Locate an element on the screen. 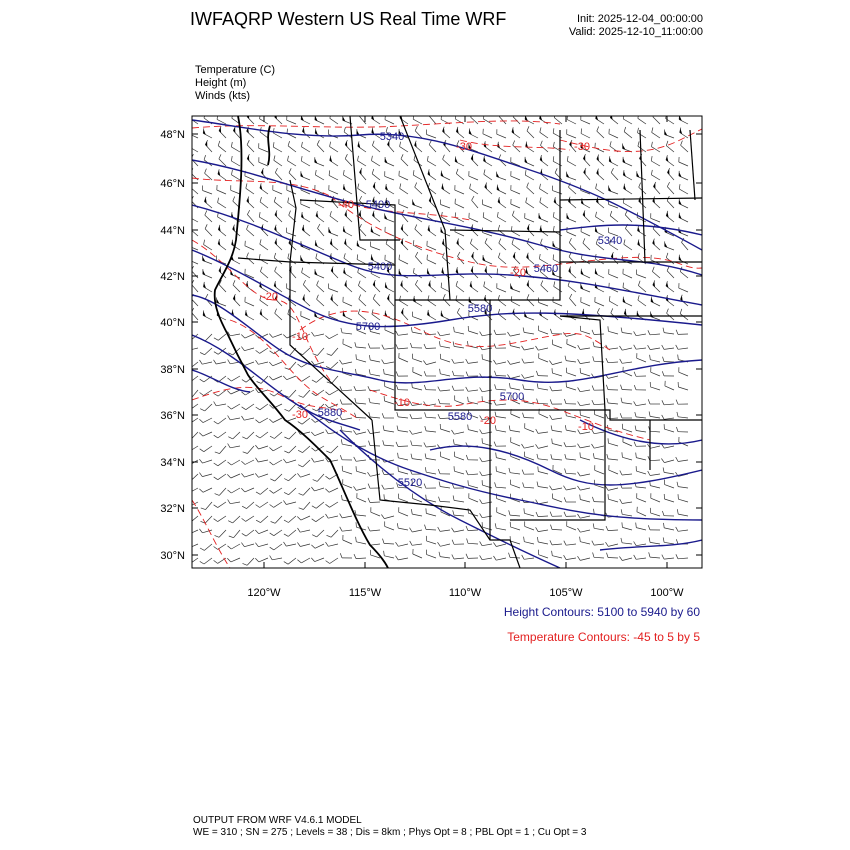 This screenshot has width=850, height=850. height-contour-label: 5880 is located at coordinates (330, 413).